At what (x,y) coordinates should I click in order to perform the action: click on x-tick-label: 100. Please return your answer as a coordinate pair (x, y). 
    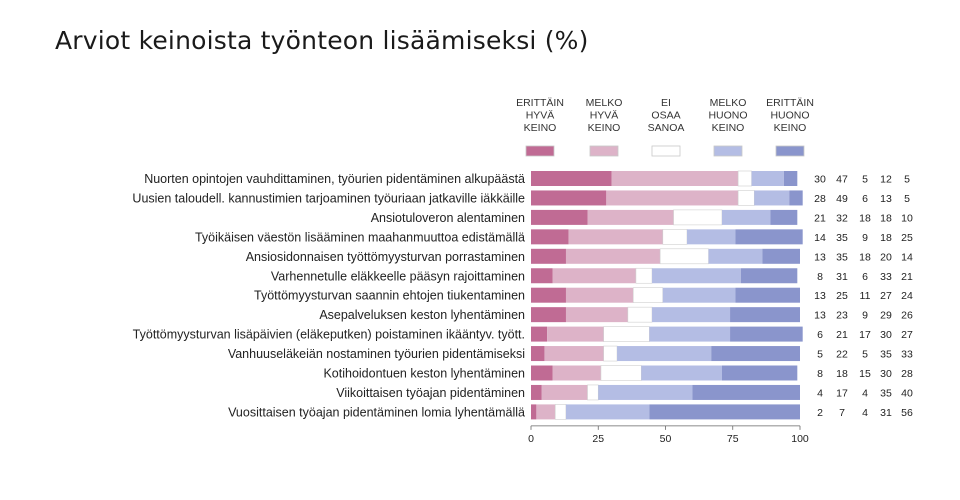
    Looking at the image, I should click on (800, 439).